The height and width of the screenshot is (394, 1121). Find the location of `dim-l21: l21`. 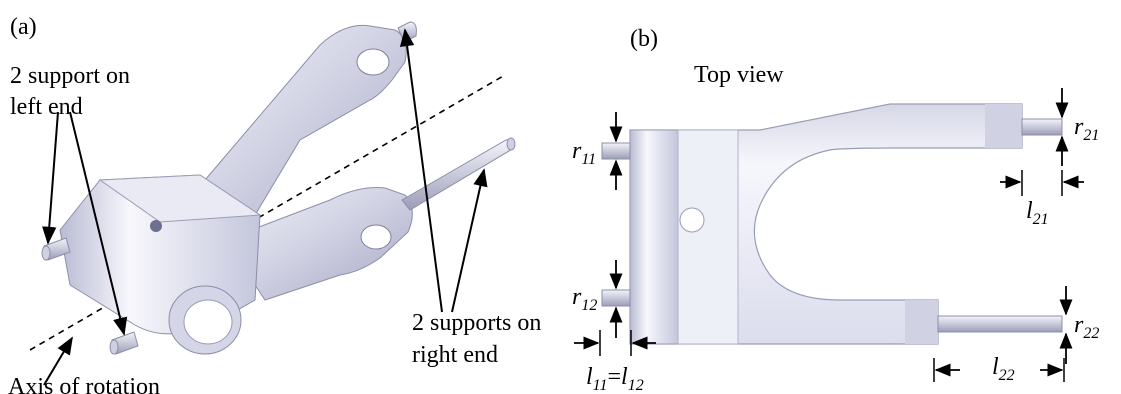

dim-l21: l21 is located at coordinates (1042, 199).